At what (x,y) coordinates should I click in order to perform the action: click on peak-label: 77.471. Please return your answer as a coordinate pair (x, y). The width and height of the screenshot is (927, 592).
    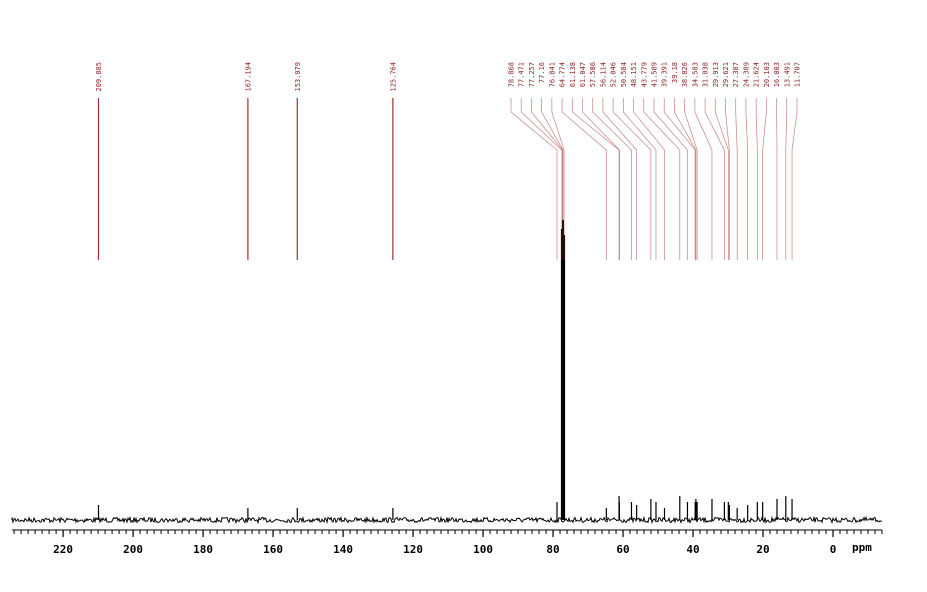
    Looking at the image, I should click on (522, 74).